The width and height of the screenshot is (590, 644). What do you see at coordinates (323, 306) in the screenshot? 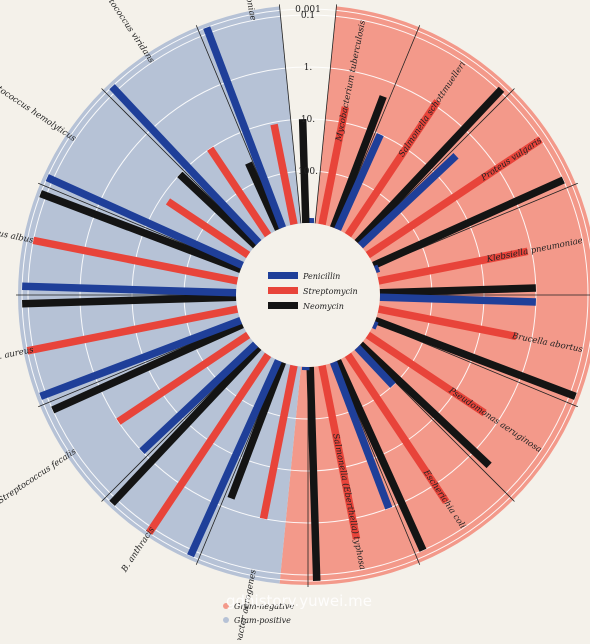
I see `legend-label-neomycin: Neomycin` at bounding box center [323, 306].